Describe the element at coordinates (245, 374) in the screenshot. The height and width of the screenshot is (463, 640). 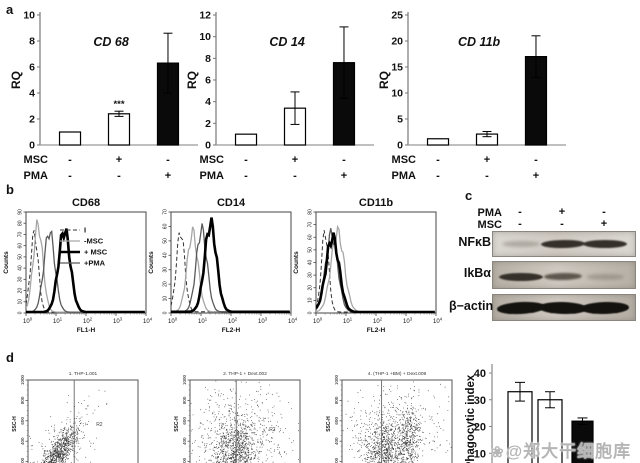
I see `plot-title: 2. THP-1 + Dext.002` at that location.